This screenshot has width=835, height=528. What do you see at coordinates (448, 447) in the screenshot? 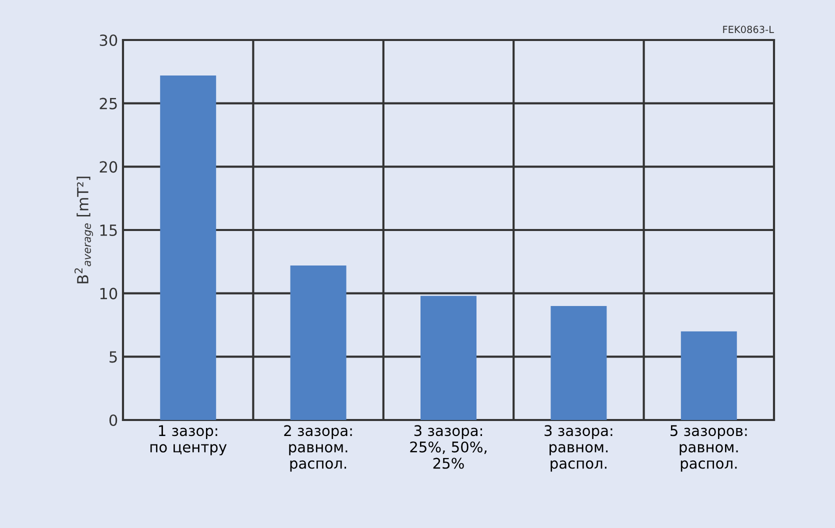
I see `x-tick-label: 3 зазора: 25%, 50%, 25%` at bounding box center [448, 447].